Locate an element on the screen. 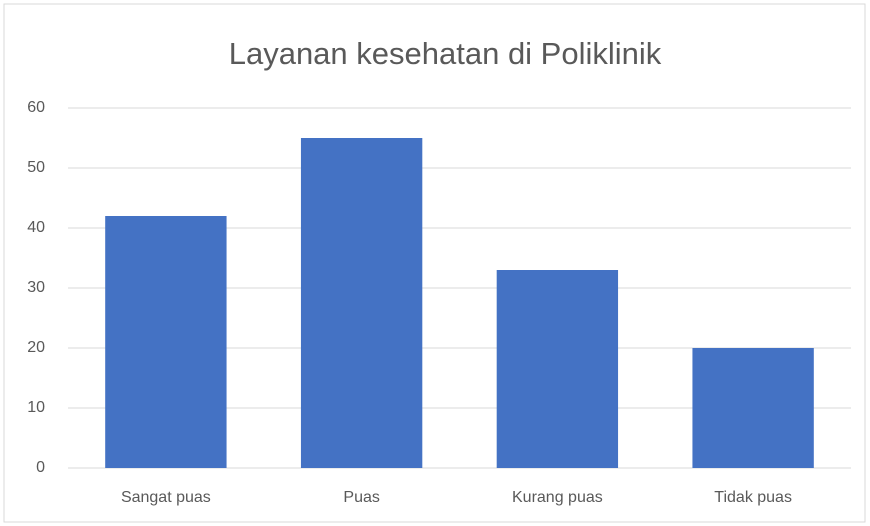 This screenshot has width=870, height=526. y-tick-label: 30 is located at coordinates (36, 287).